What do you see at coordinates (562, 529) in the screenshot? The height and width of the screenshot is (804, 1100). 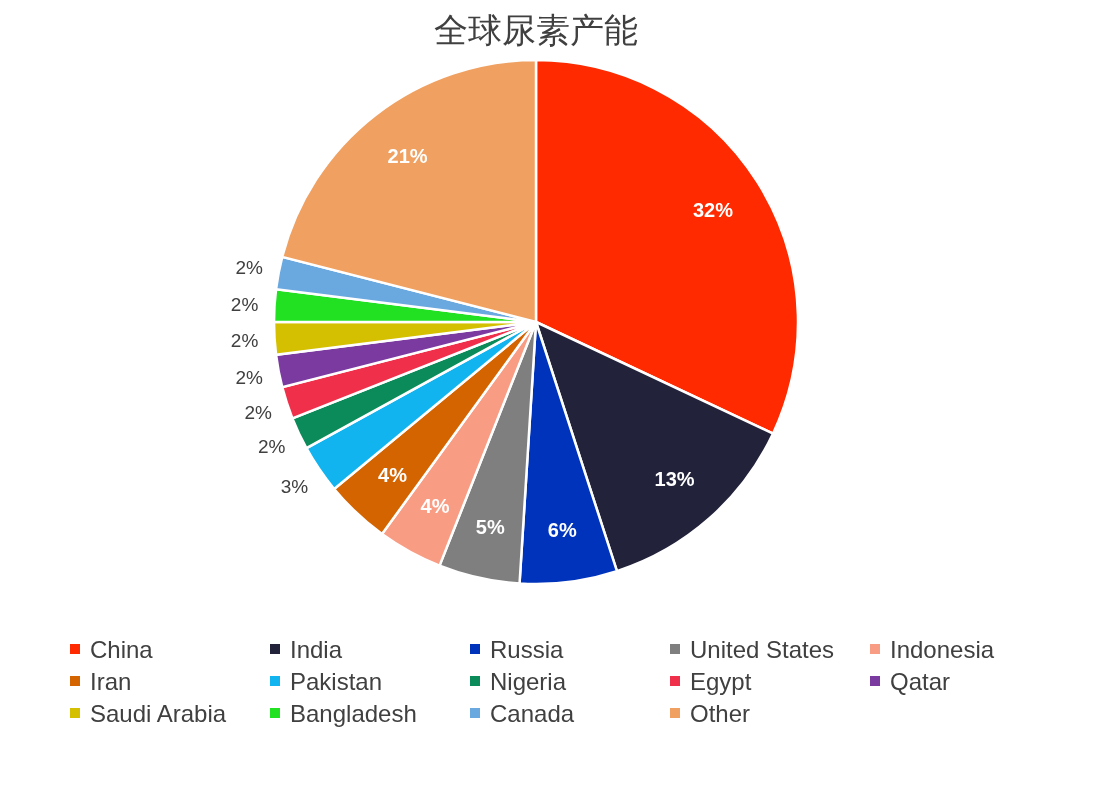 I see `data-label: 6%` at bounding box center [562, 529].